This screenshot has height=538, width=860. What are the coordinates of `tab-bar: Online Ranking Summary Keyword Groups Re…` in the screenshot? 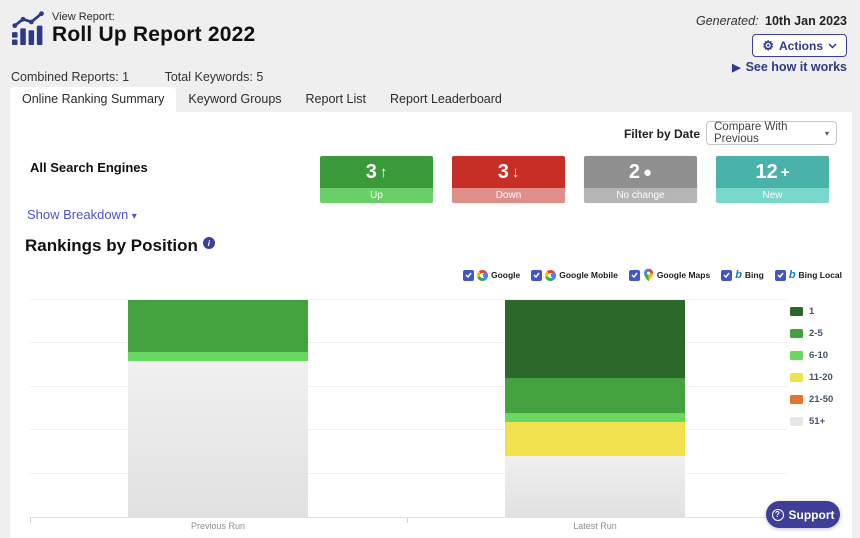 It's located at (262, 99).